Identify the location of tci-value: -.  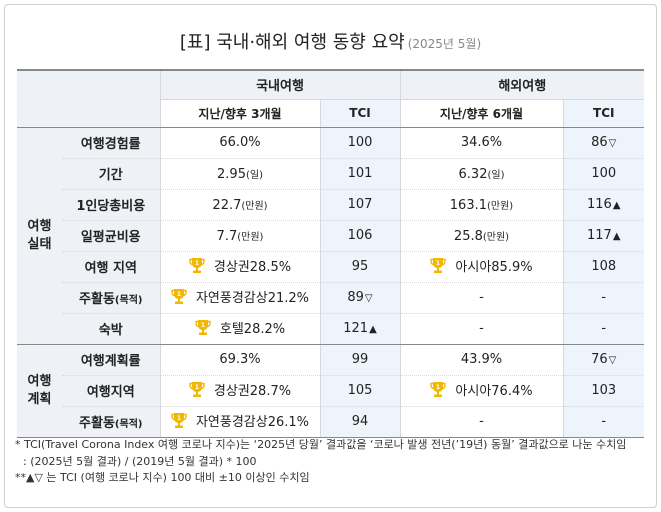
(604, 421).